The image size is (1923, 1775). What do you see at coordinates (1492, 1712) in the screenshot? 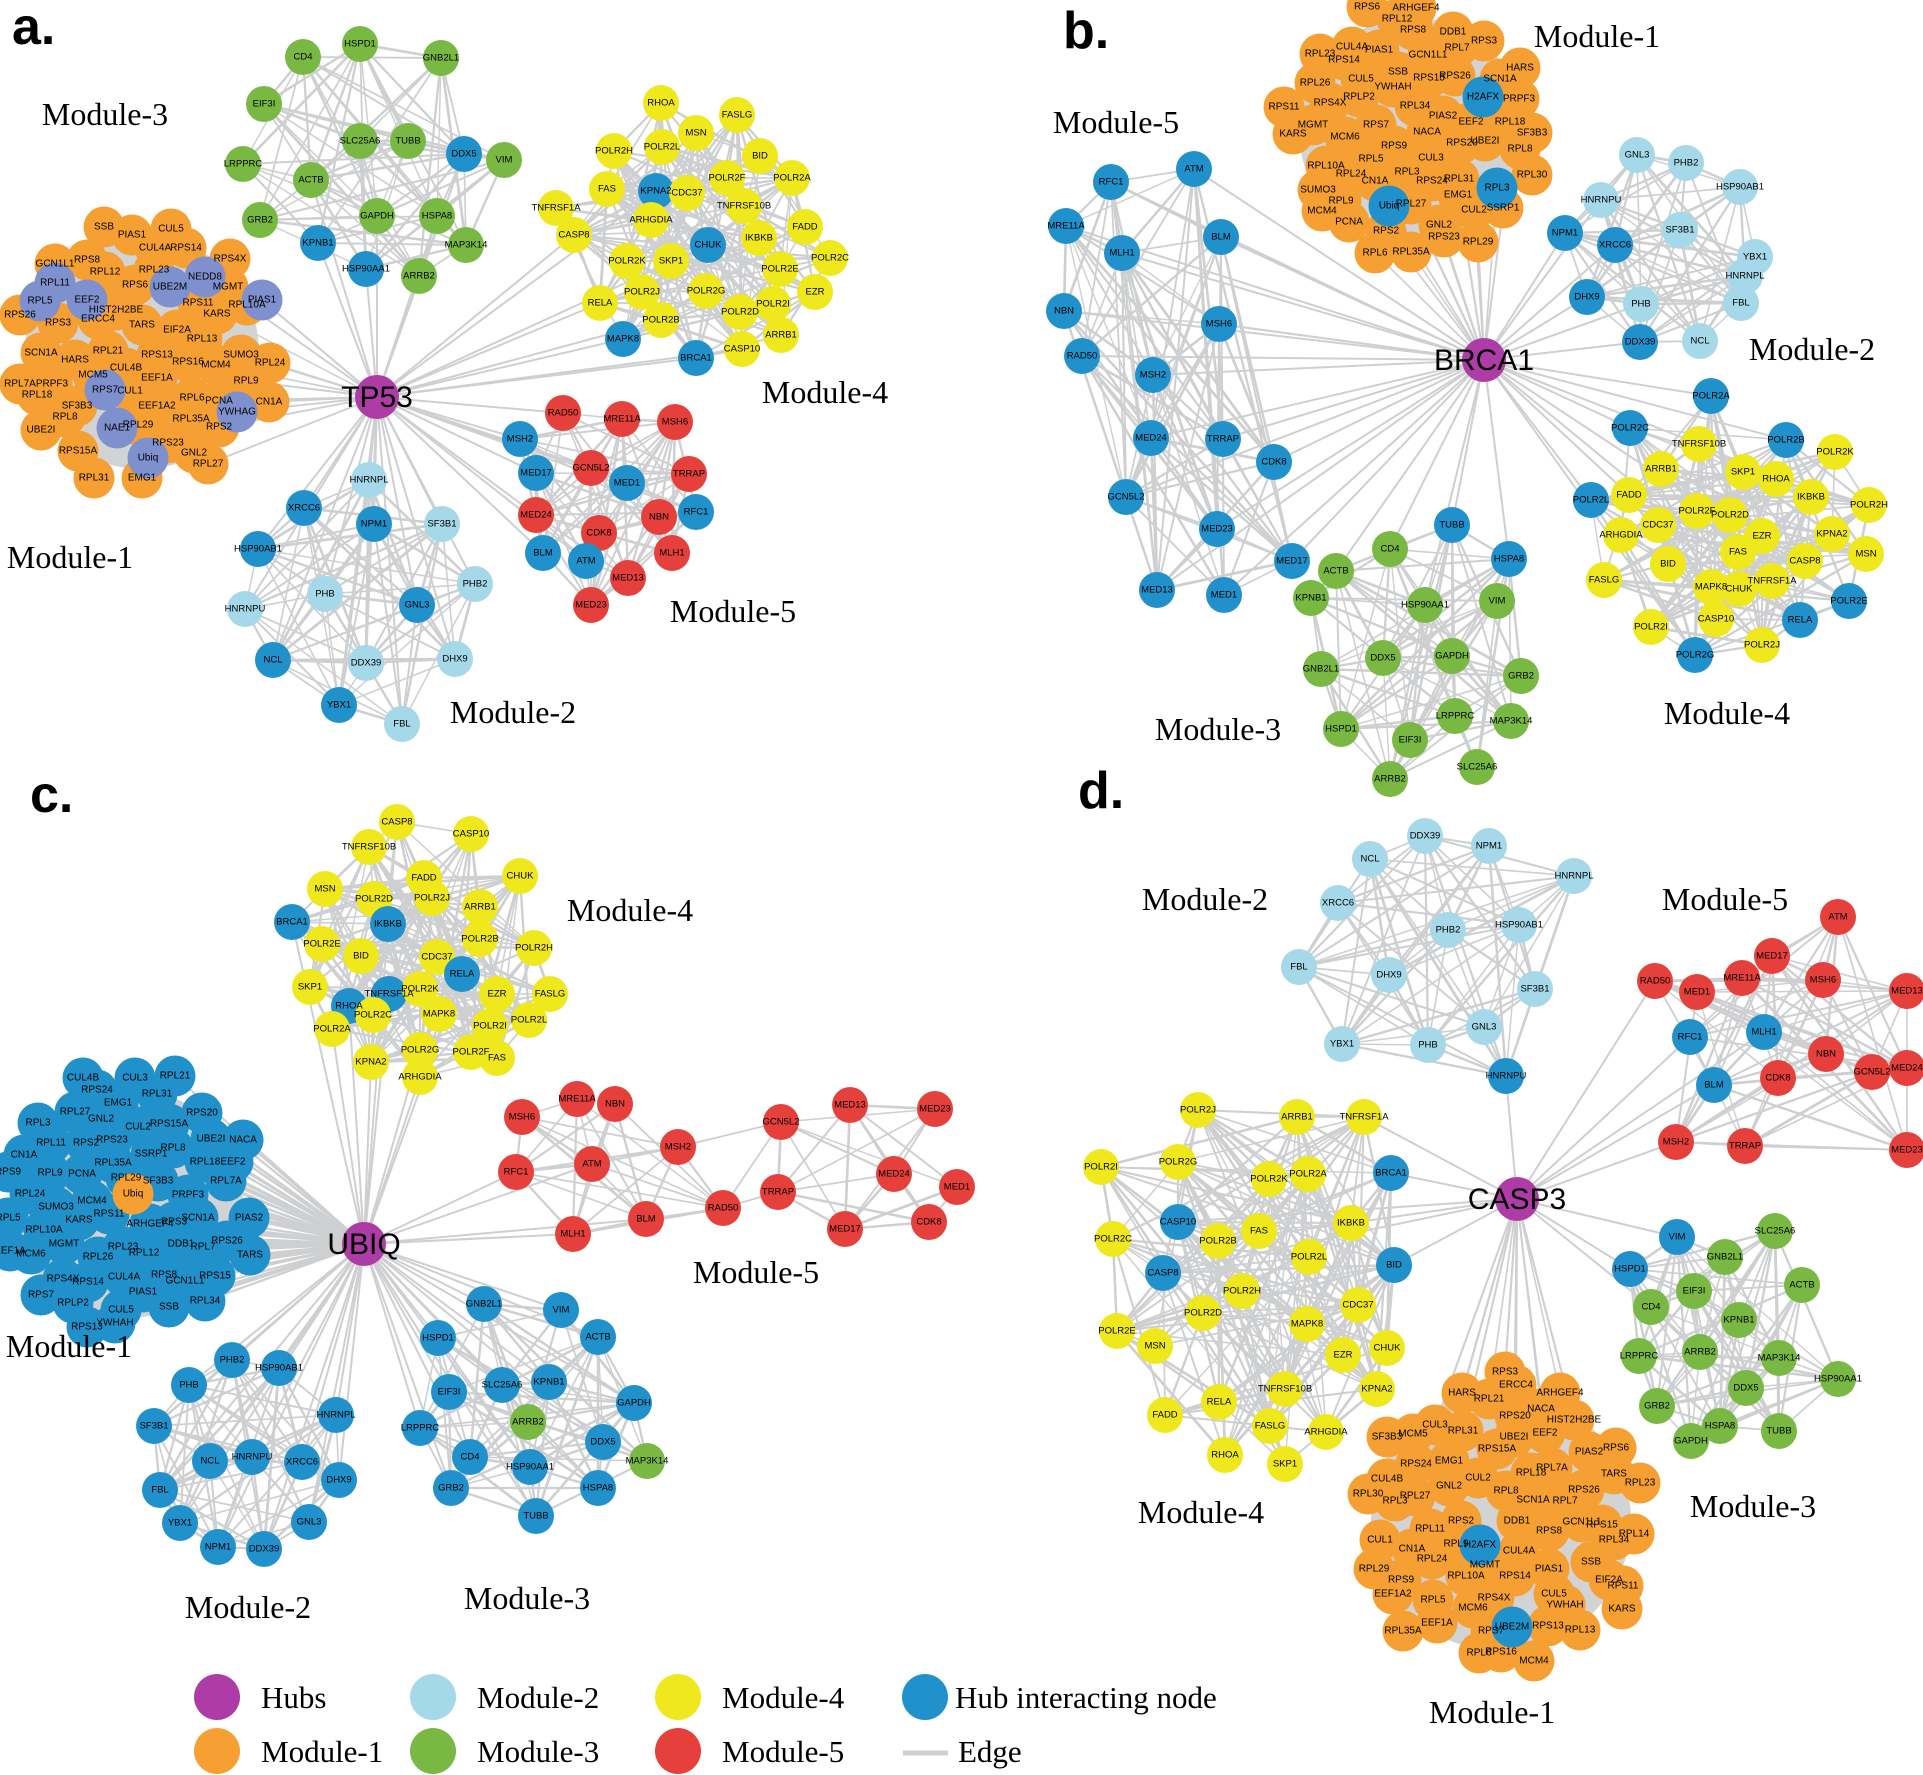
I see `svg-text: Module-1` at bounding box center [1492, 1712].